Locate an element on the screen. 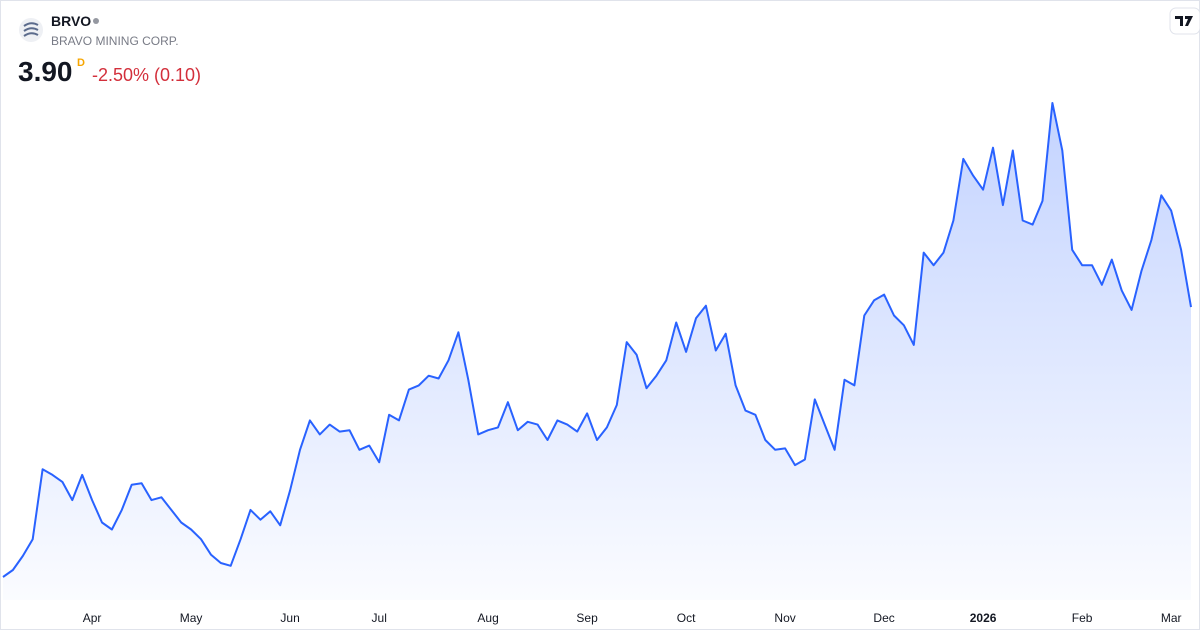  x-tick-label: Feb is located at coordinates (1082, 618).